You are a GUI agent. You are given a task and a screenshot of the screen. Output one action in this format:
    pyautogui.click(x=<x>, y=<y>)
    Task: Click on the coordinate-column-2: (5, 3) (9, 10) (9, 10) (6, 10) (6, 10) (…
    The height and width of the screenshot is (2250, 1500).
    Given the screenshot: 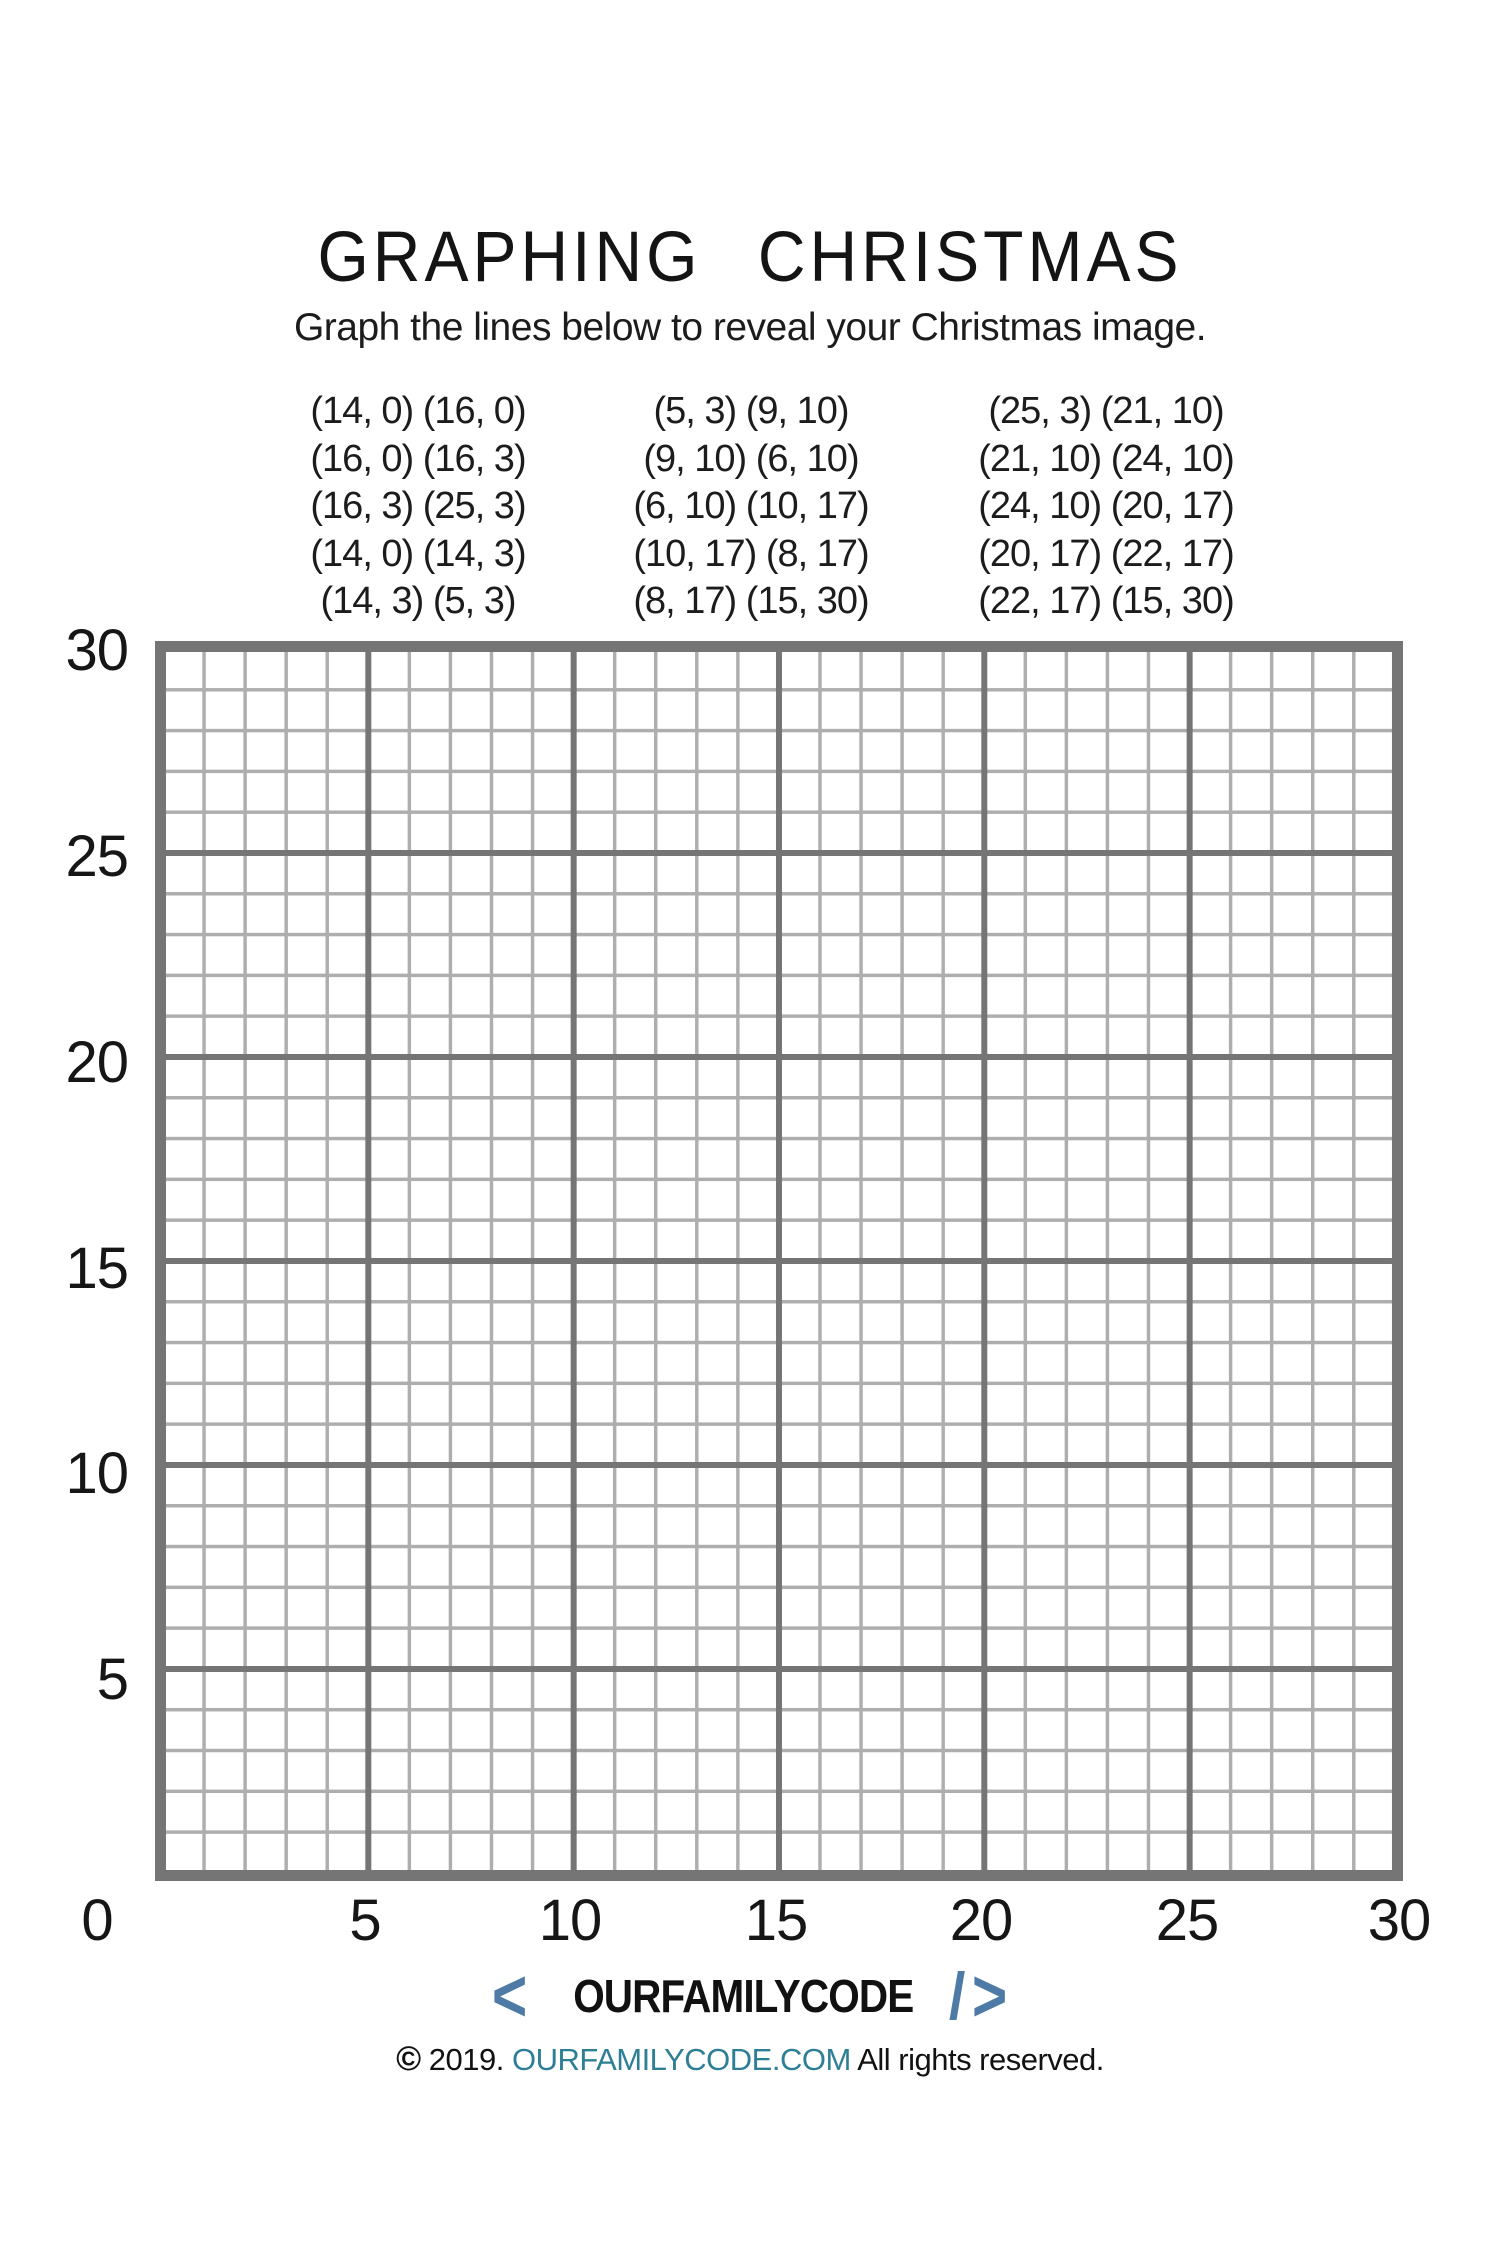 What is the action you would take?
    pyautogui.click(x=751, y=507)
    